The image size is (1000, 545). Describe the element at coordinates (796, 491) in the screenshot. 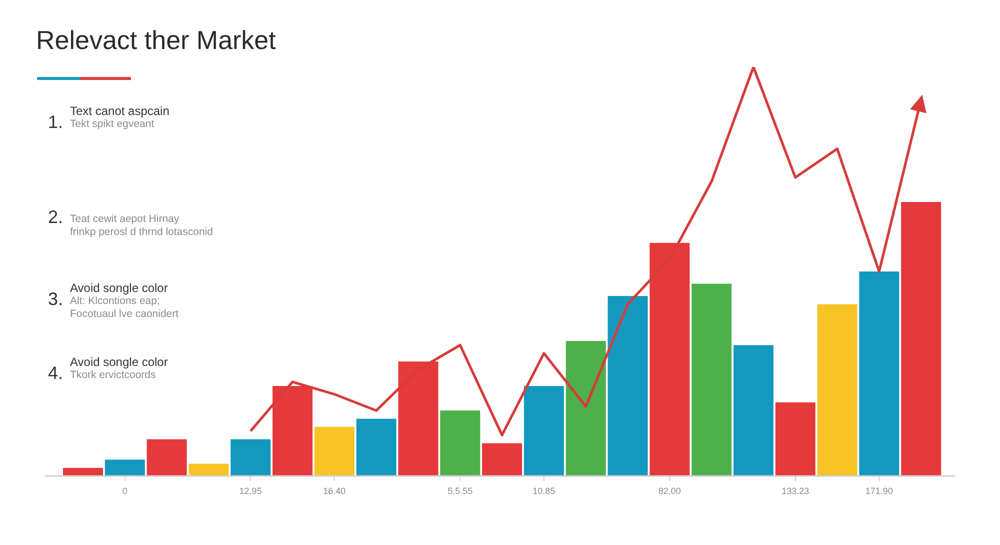

I see `x-tick-label: 133.23` at that location.